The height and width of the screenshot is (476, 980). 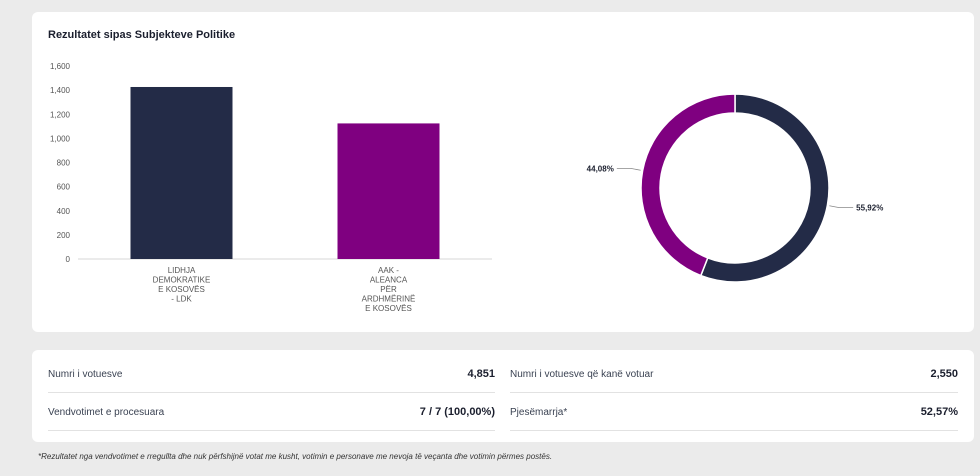 What do you see at coordinates (181, 299) in the screenshot?
I see `x-tick-label: - LDK` at bounding box center [181, 299].